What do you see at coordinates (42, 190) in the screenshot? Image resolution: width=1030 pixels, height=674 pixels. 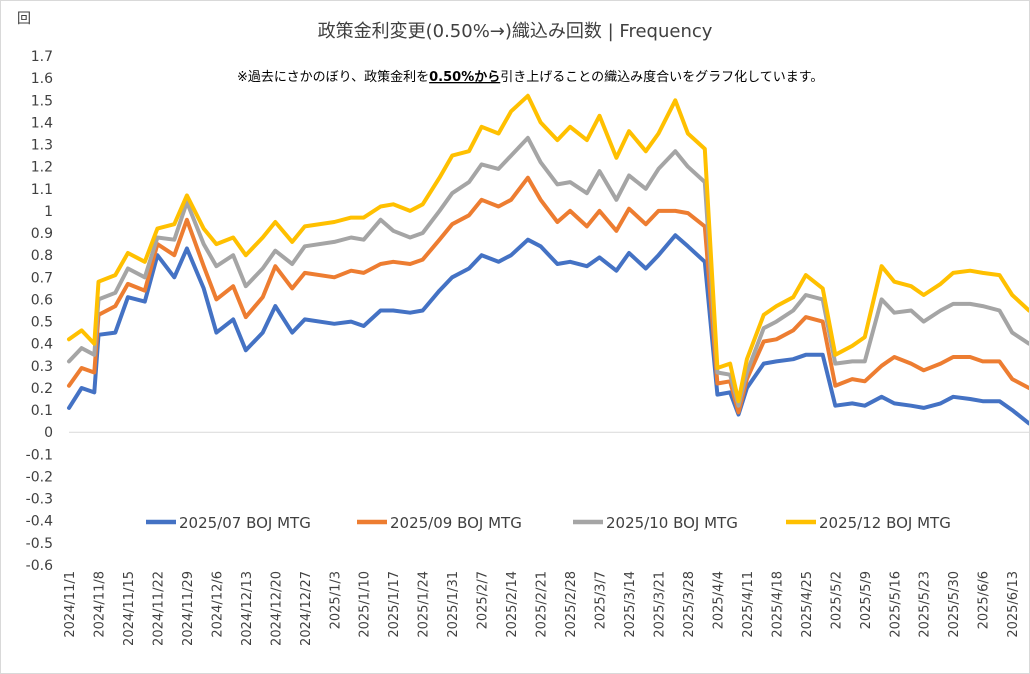 I see `y-tick-label: 1.1` at bounding box center [42, 190].